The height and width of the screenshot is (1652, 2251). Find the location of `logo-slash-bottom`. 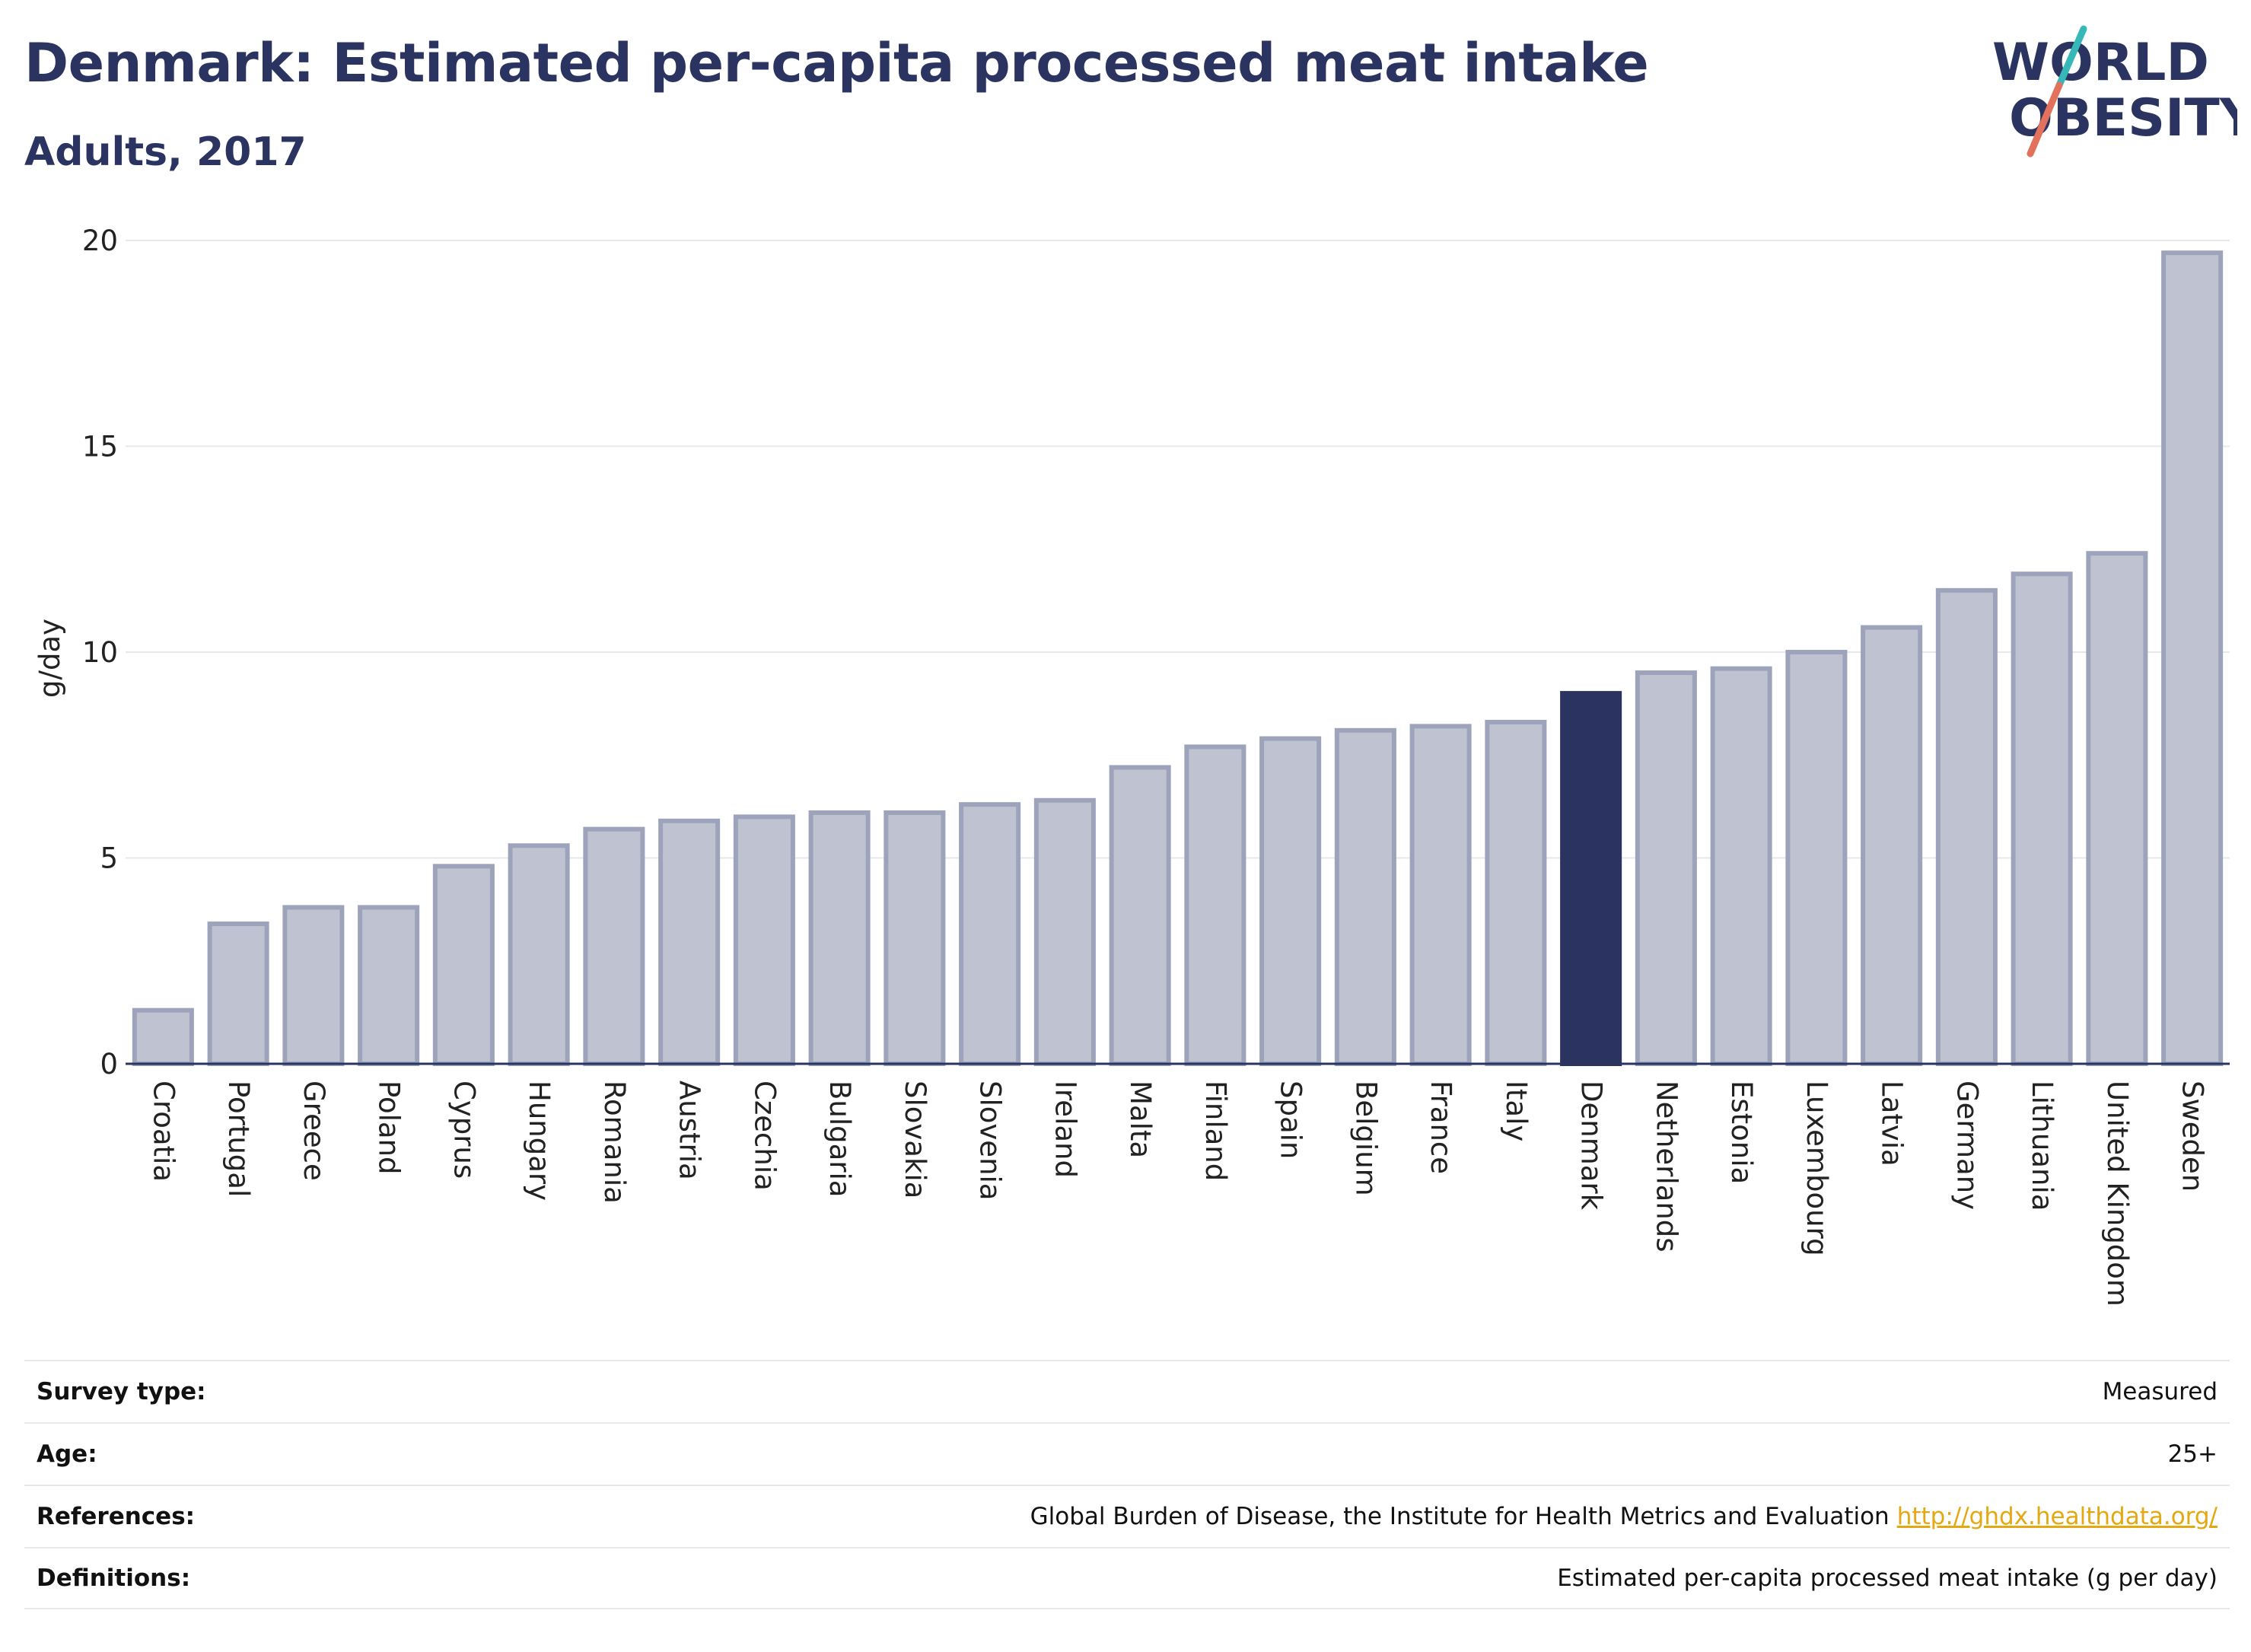

logo-slash-bottom is located at coordinates (2045, 119).